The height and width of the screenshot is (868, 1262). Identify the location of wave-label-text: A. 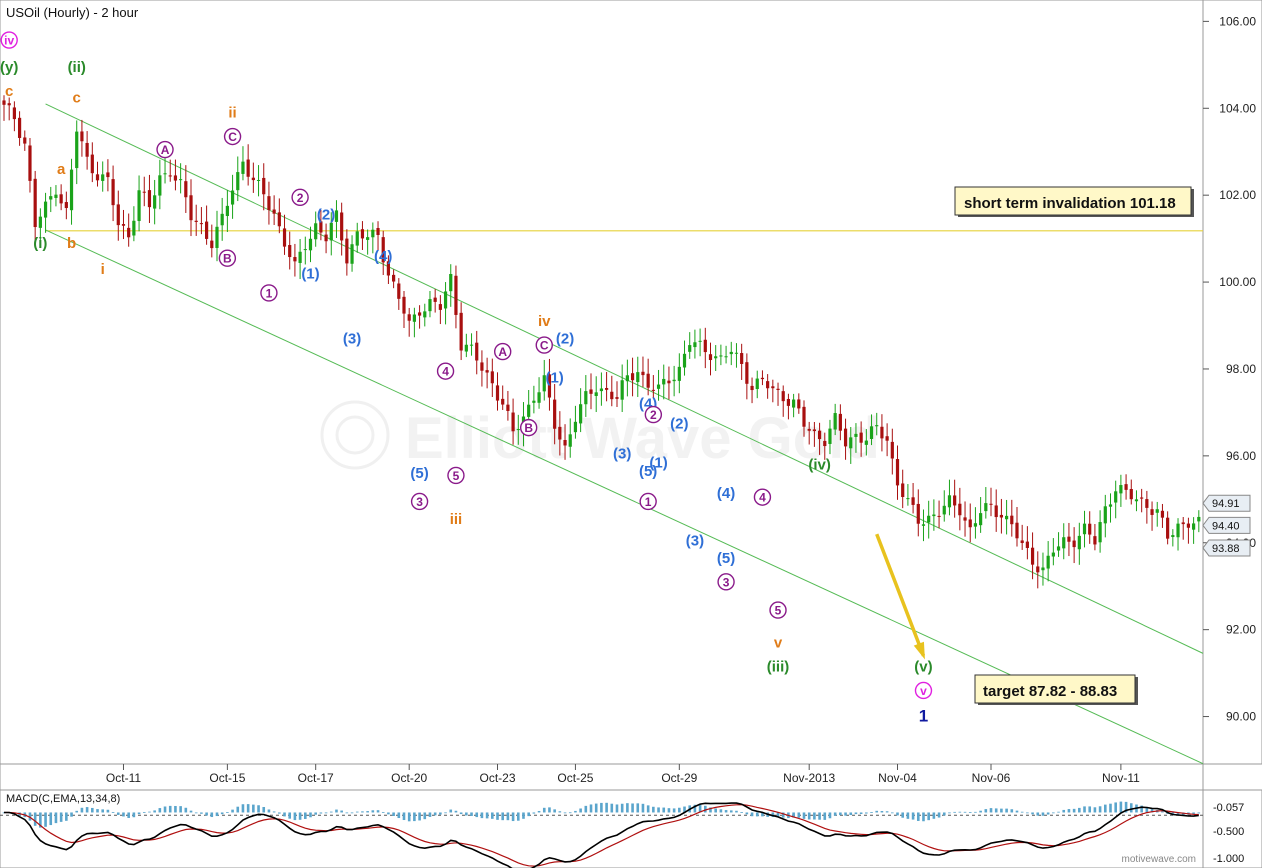
(502, 352).